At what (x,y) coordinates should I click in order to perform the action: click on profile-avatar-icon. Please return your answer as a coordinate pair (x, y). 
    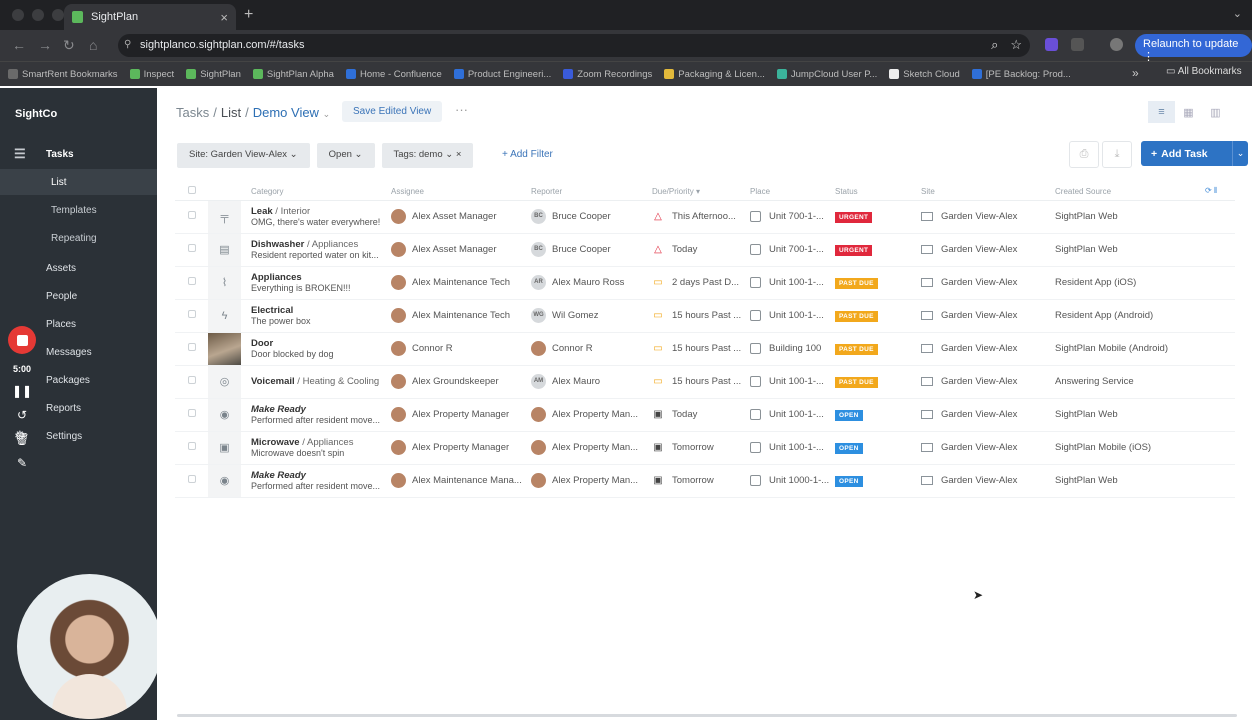
    Looking at the image, I should click on (1116, 44).